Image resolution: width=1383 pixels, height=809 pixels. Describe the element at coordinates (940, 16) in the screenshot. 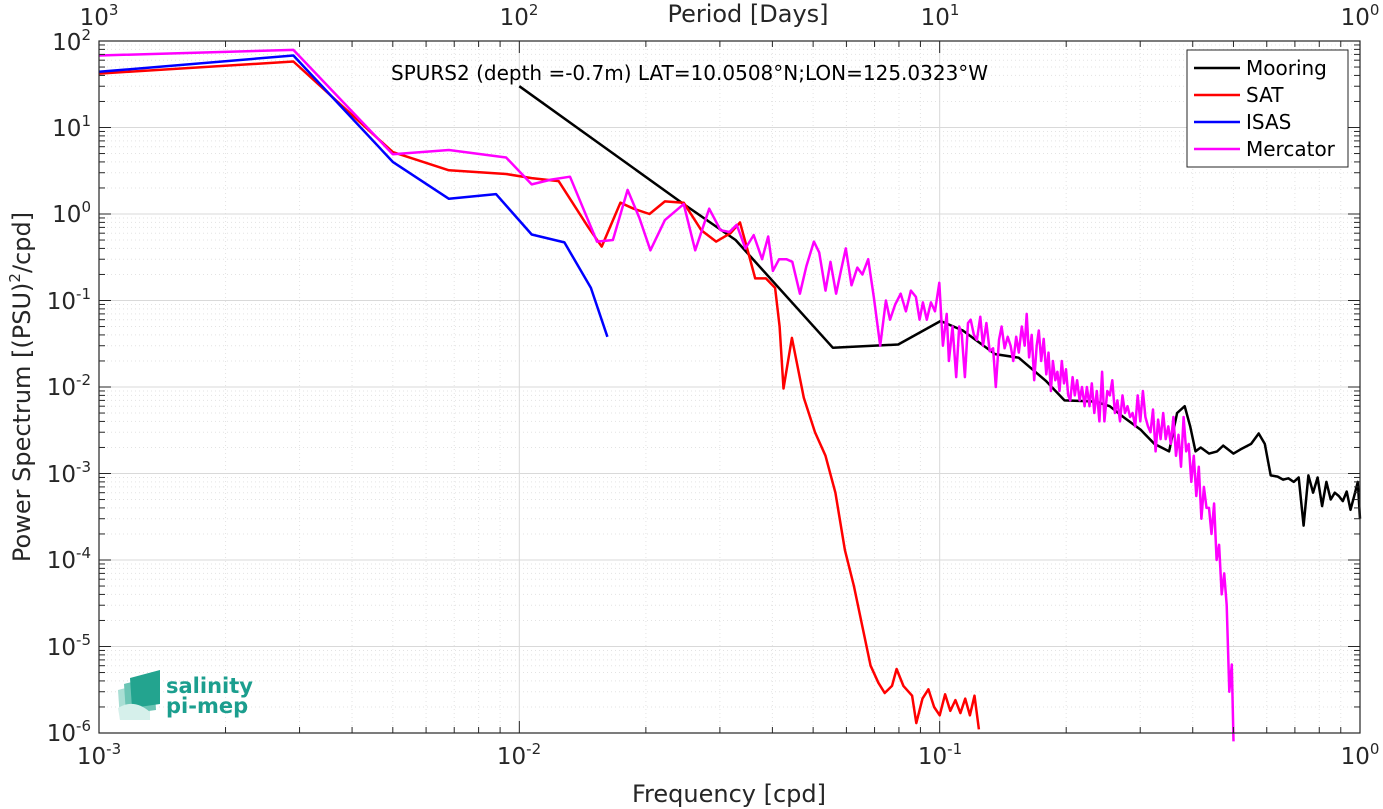

I see `top-tick-label: 10¹` at that location.